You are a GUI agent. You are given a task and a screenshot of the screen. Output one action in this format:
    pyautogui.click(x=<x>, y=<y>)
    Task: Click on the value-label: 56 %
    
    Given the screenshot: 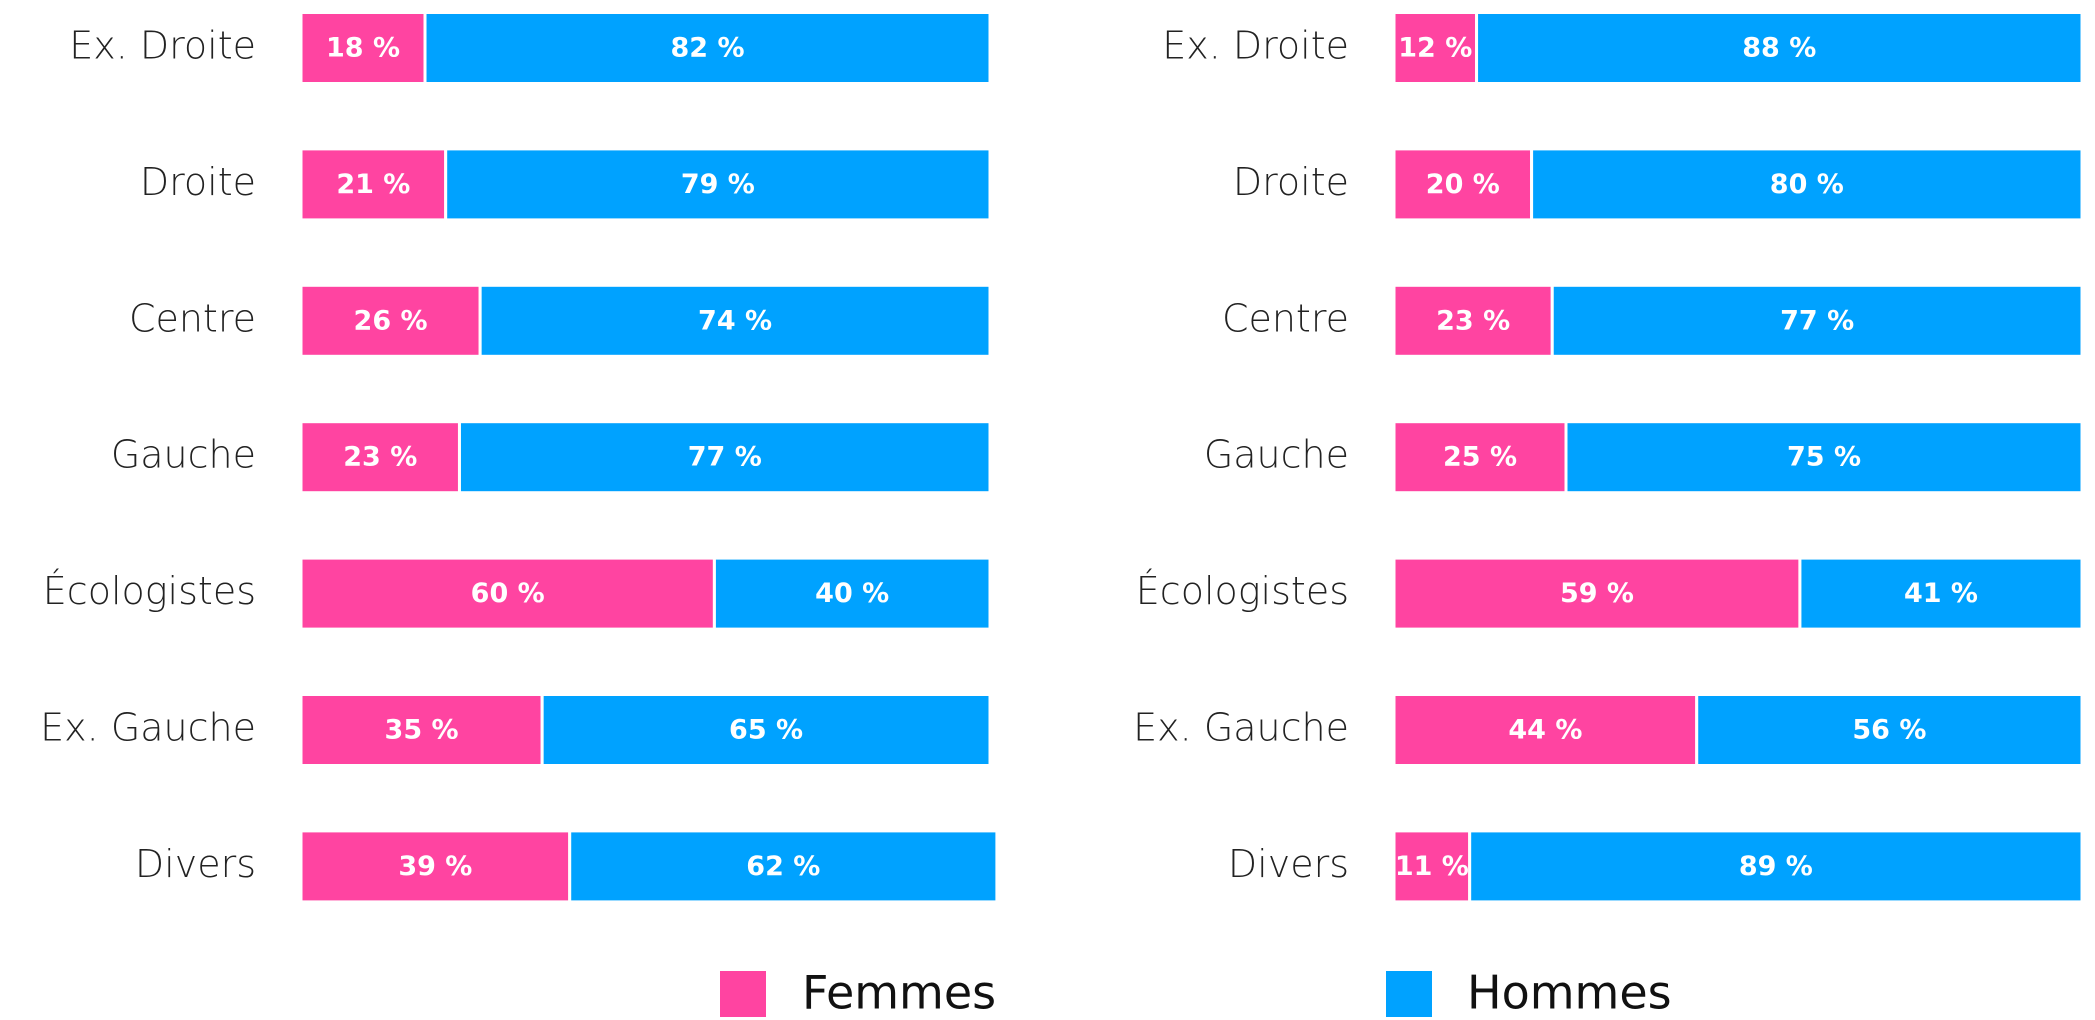 What is the action you would take?
    pyautogui.click(x=1889, y=730)
    